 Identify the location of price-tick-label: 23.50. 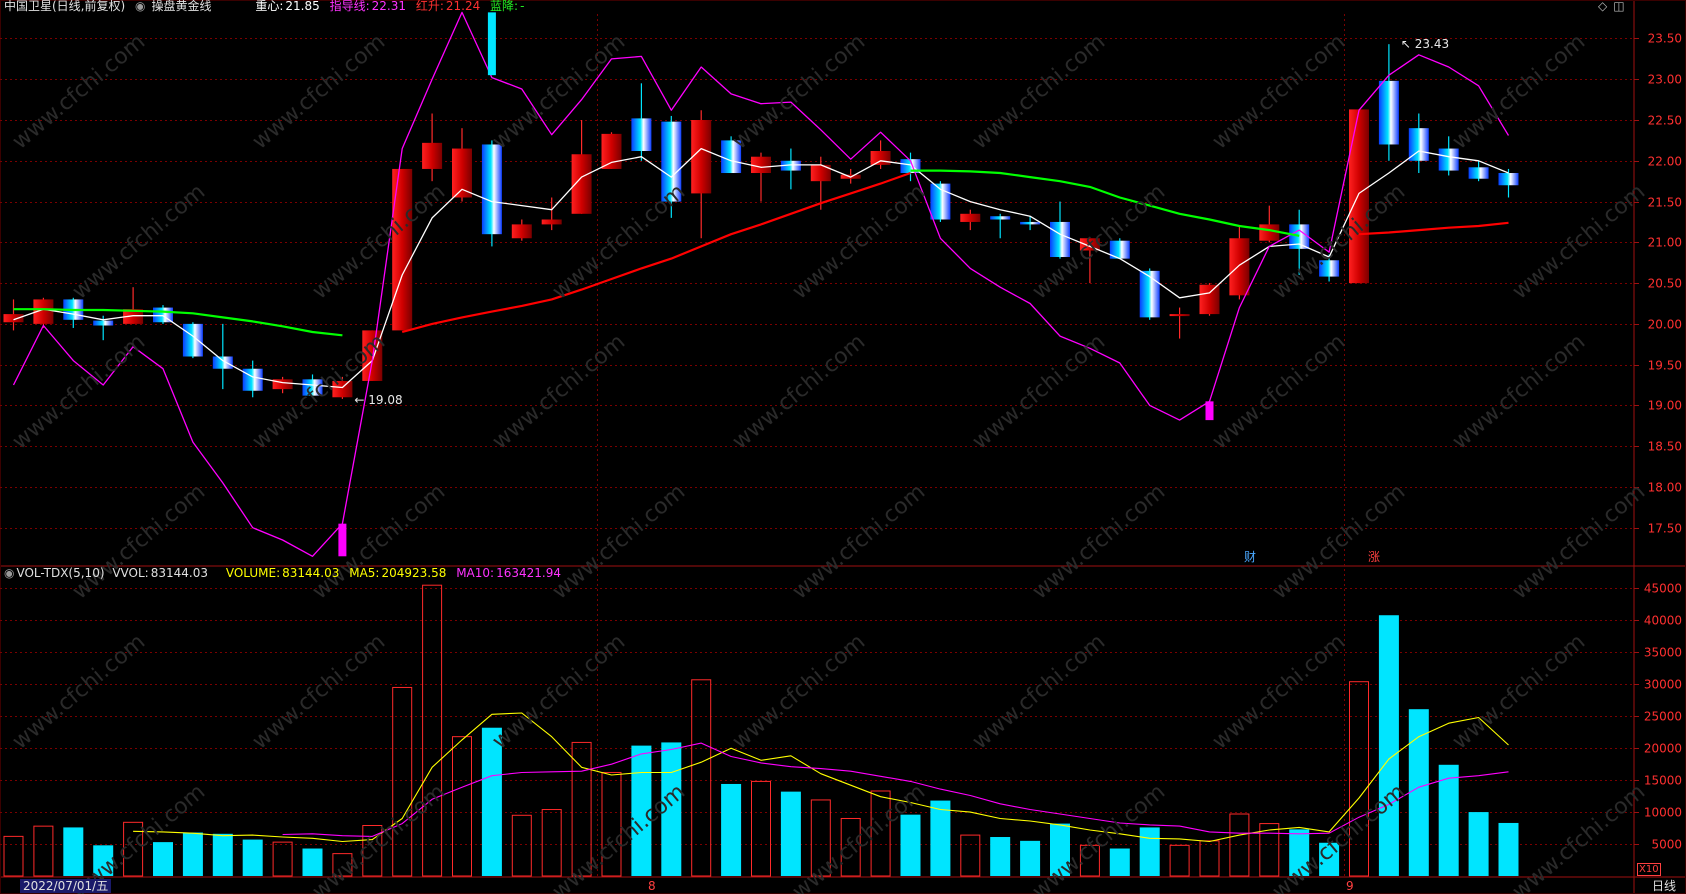
(1665, 39).